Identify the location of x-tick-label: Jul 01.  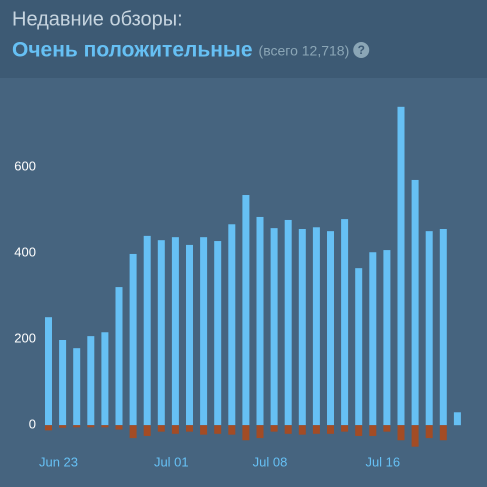
(171, 461).